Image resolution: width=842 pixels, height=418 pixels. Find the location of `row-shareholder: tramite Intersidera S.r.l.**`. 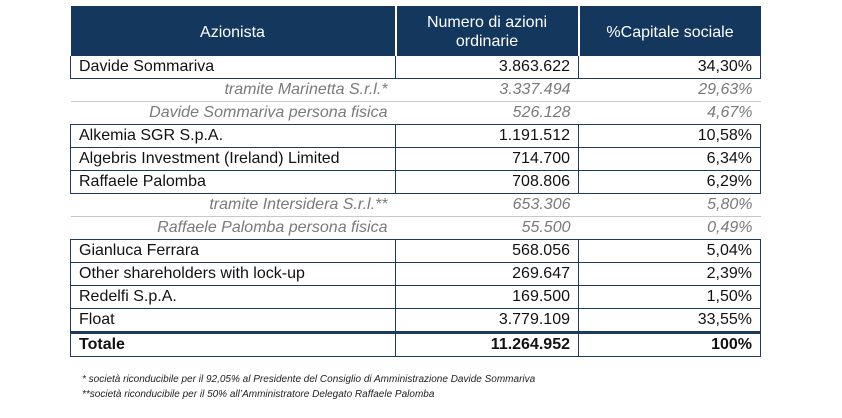

row-shareholder: tramite Intersidera S.r.l.** is located at coordinates (233, 205).